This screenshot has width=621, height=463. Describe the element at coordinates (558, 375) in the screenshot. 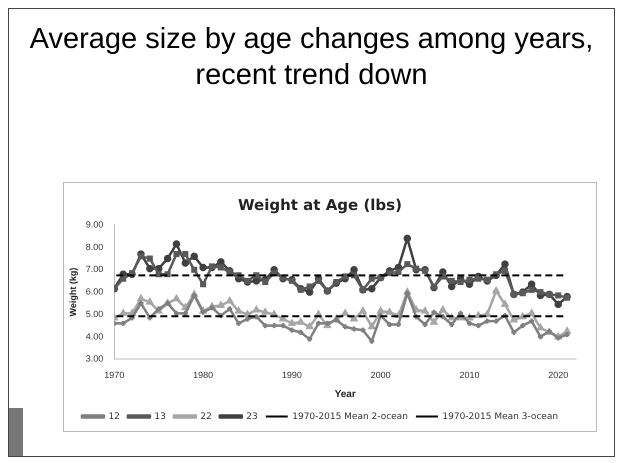

I see `x-tick-label: 2020` at that location.